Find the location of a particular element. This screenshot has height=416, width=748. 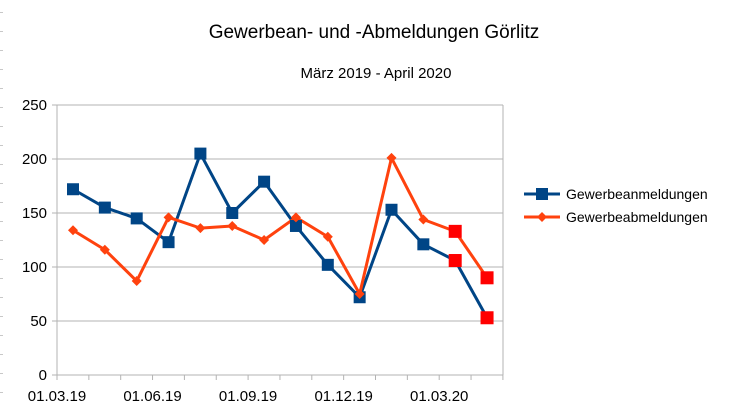

x-tick-label: 01.09.19 is located at coordinates (248, 396).